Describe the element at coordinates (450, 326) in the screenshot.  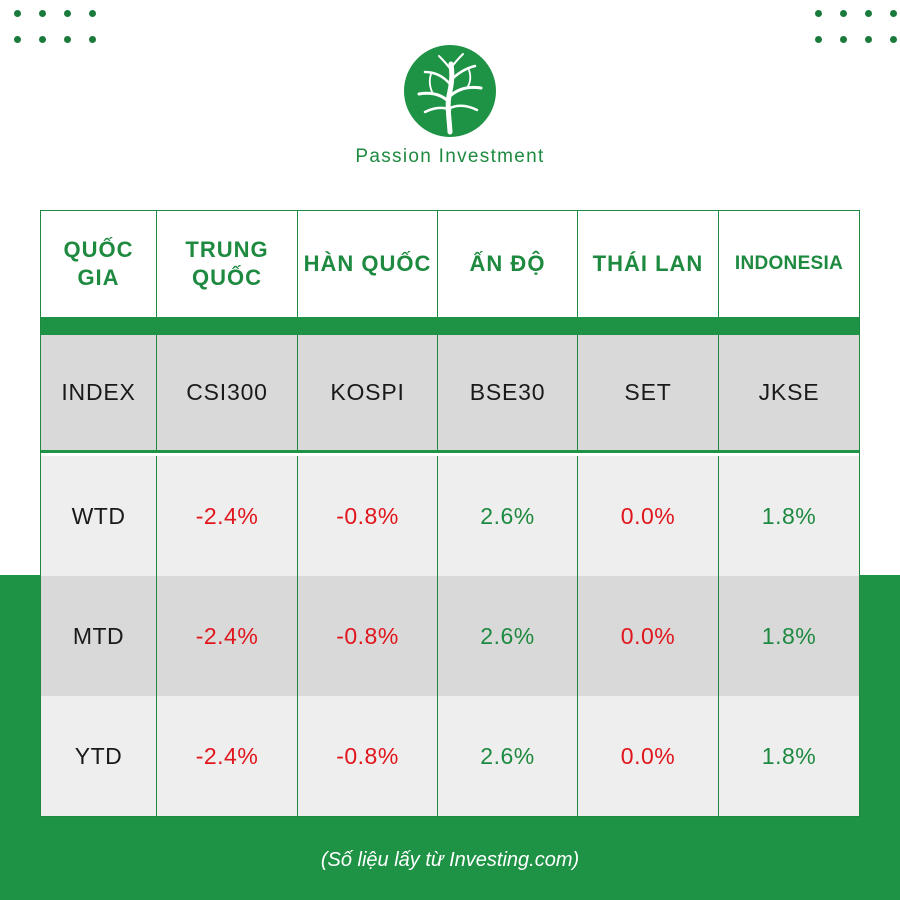
I see `header-divider` at that location.